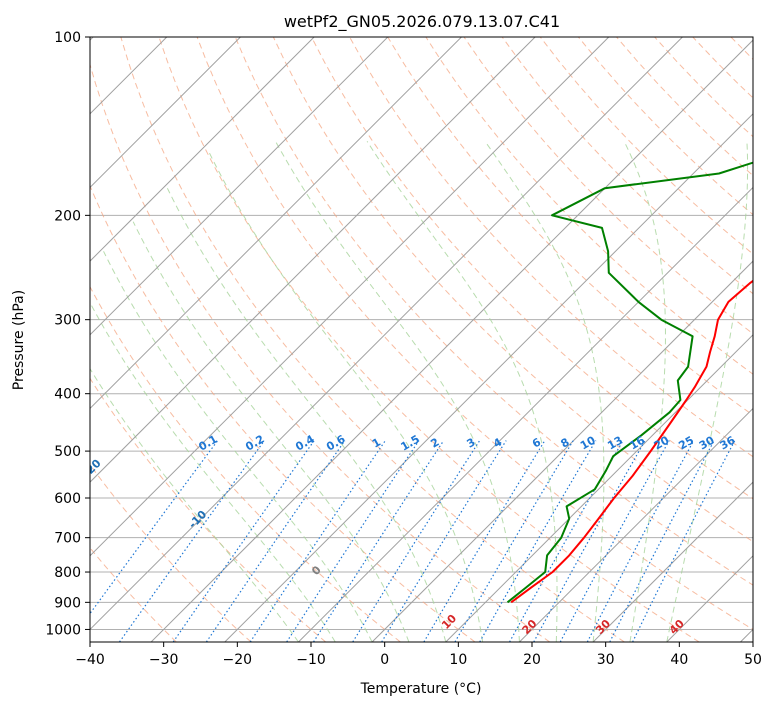  Describe the element at coordinates (67, 499) in the screenshot. I see `y-tick-label: 600` at that location.